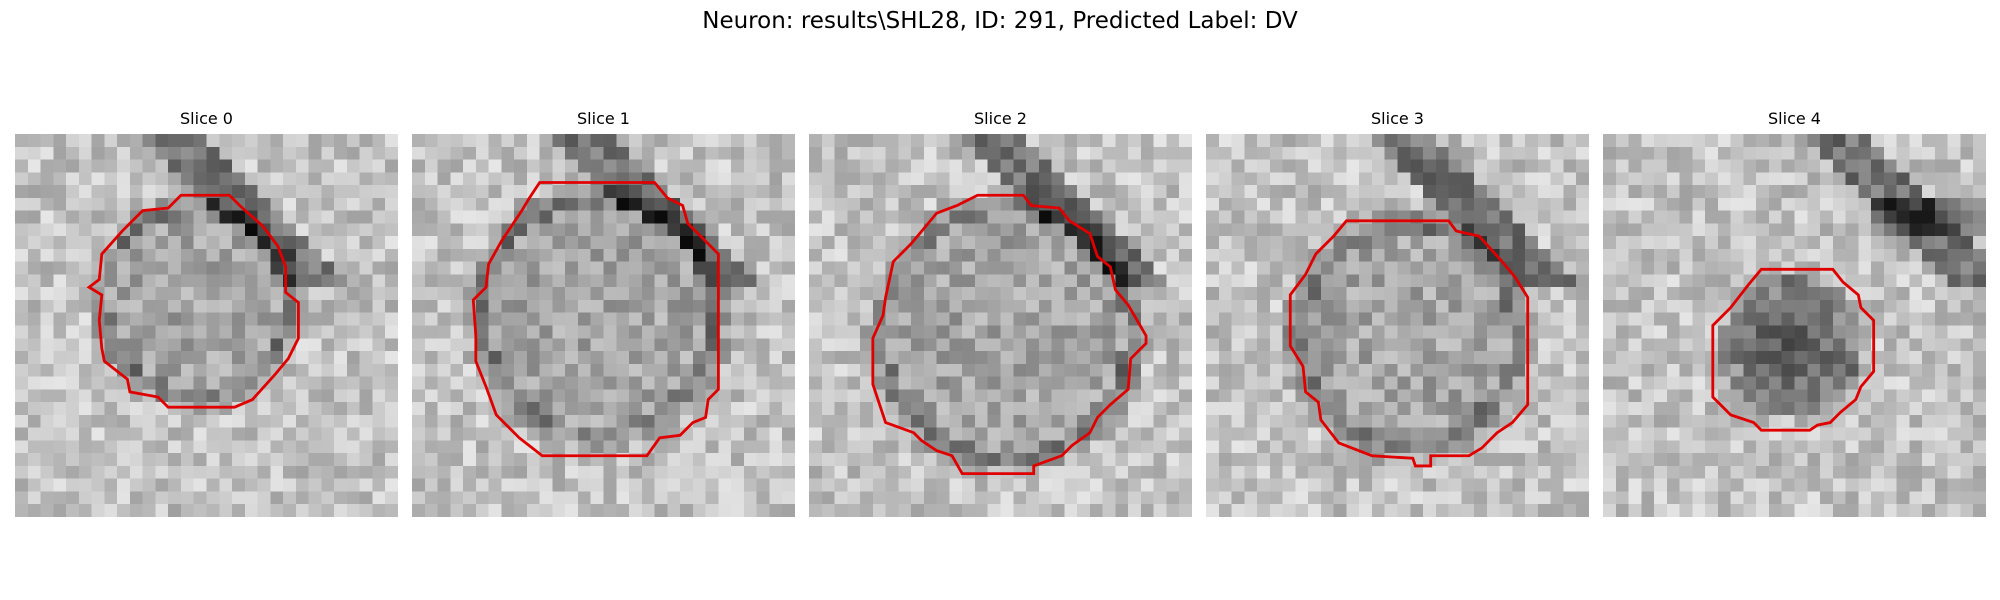 Image resolution: width=2000 pixels, height=600 pixels. What do you see at coordinates (1000, 118) in the screenshot?
I see `panel-title: Slice 2` at bounding box center [1000, 118].